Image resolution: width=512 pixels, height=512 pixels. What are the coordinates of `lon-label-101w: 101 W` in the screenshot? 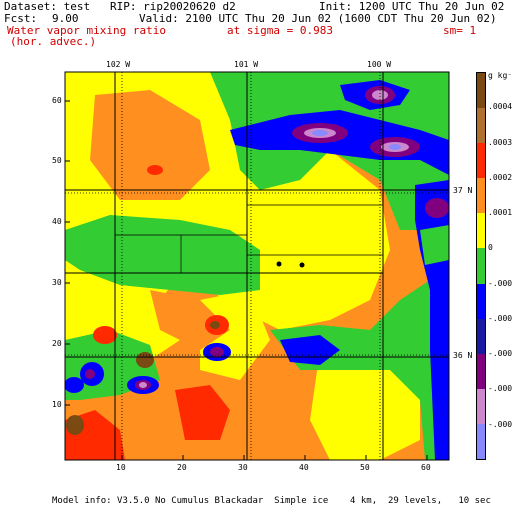 It's located at (246, 64).